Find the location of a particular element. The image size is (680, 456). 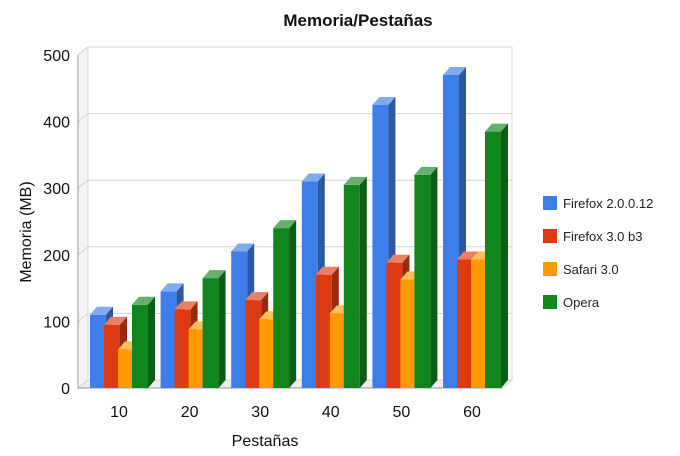

y-tick-label: 500 is located at coordinates (56, 56).